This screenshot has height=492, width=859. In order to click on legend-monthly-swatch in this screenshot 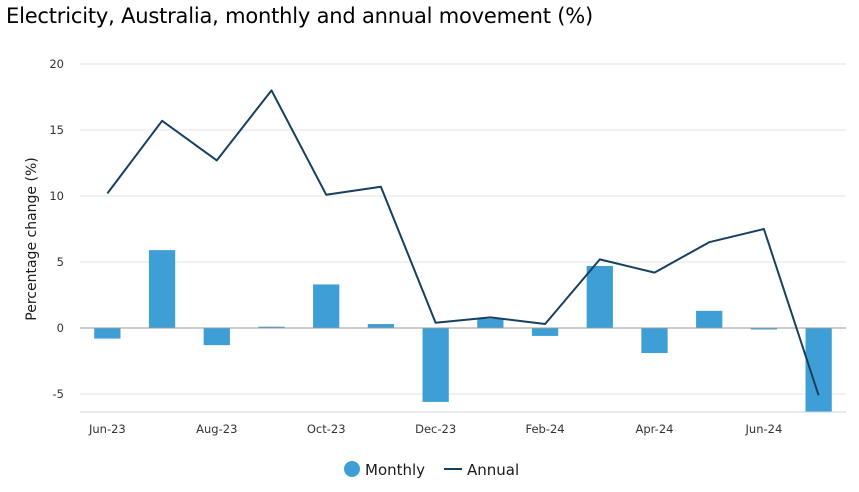, I will do `click(352, 469)`.